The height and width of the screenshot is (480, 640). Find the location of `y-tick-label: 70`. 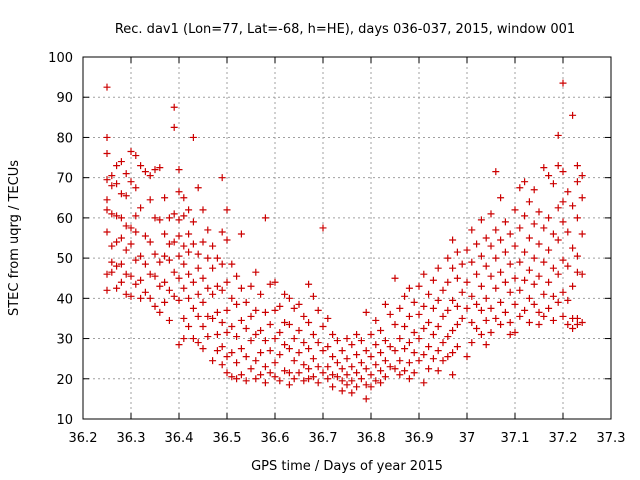

y-tick-label: 70 is located at coordinates (64, 179).